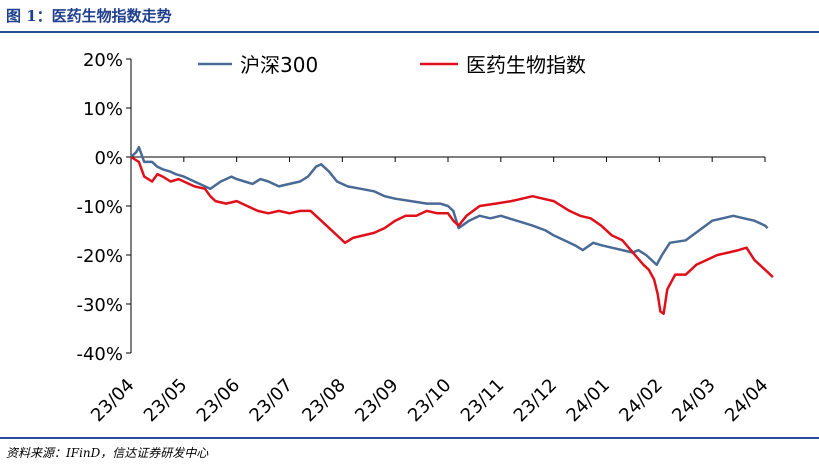  What do you see at coordinates (219, 401) in the screenshot?
I see `x-tick-label: 23/06` at bounding box center [219, 401].